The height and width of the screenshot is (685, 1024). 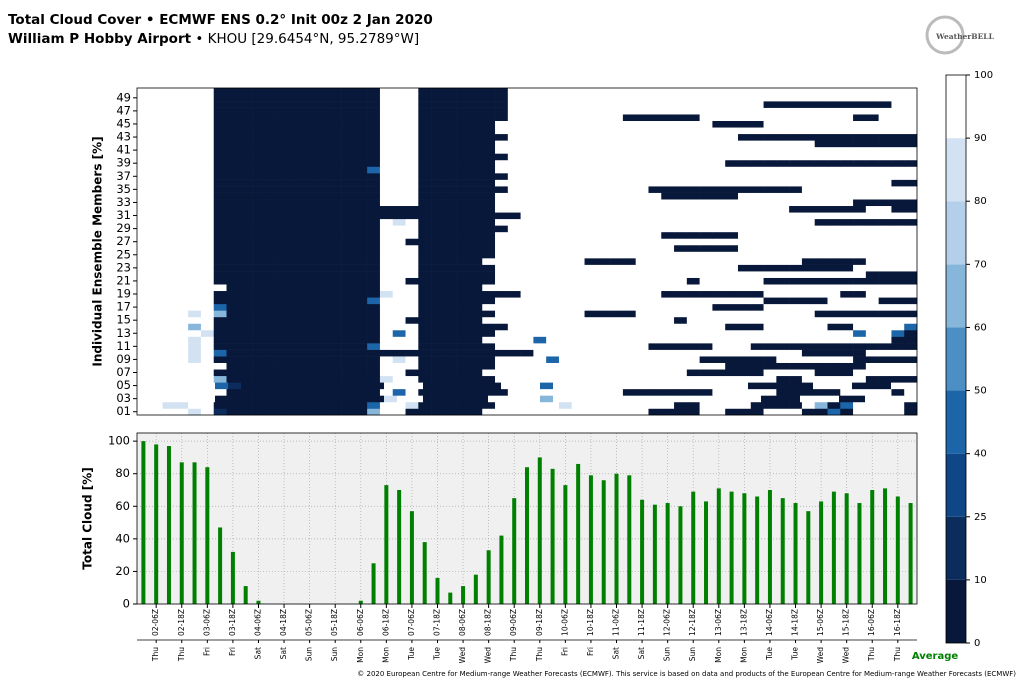 What do you see at coordinates (539, 622) in the screenshot?
I see `x-tick-label: 09-18Z` at bounding box center [539, 622].